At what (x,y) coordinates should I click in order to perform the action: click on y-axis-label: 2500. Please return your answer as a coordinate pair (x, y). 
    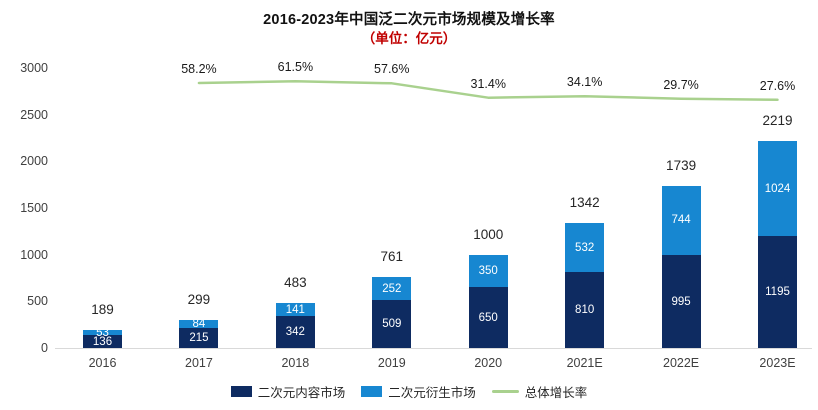
    Looking at the image, I should click on (34, 114).